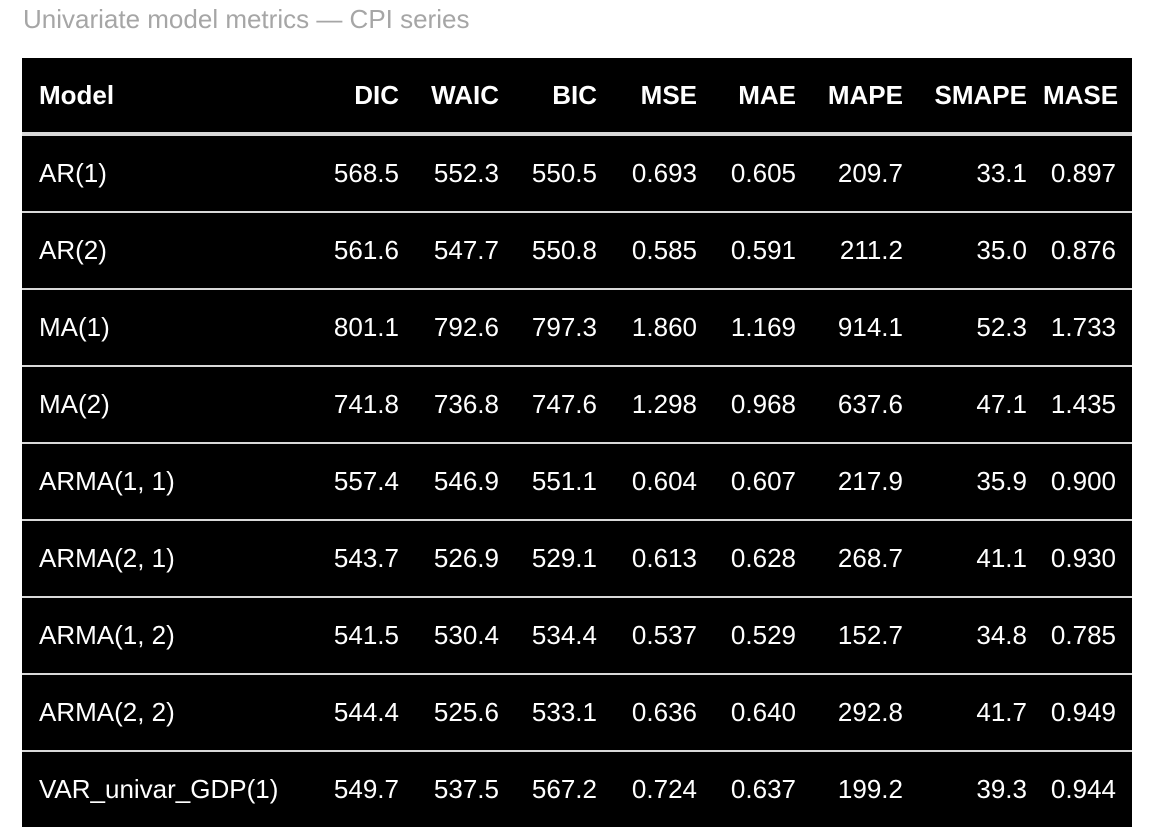 This screenshot has width=1170, height=830. What do you see at coordinates (981, 97) in the screenshot?
I see `column-header-smape: SMAPE` at bounding box center [981, 97].